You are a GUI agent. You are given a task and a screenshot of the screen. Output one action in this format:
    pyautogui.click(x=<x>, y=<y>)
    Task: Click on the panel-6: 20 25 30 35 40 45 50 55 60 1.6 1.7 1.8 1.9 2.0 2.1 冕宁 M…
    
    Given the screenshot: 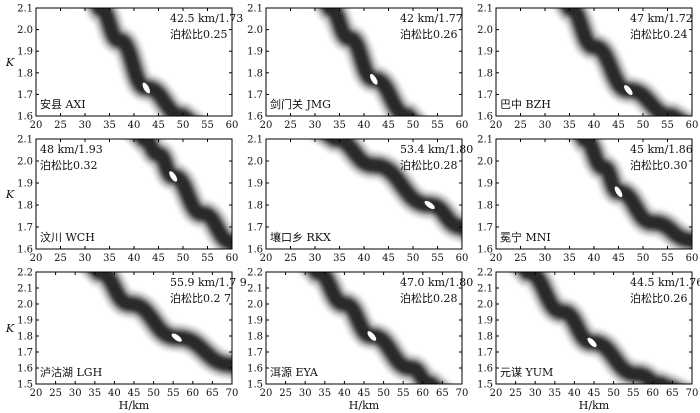 What is the action you would take?
    pyautogui.click(x=587, y=200)
    